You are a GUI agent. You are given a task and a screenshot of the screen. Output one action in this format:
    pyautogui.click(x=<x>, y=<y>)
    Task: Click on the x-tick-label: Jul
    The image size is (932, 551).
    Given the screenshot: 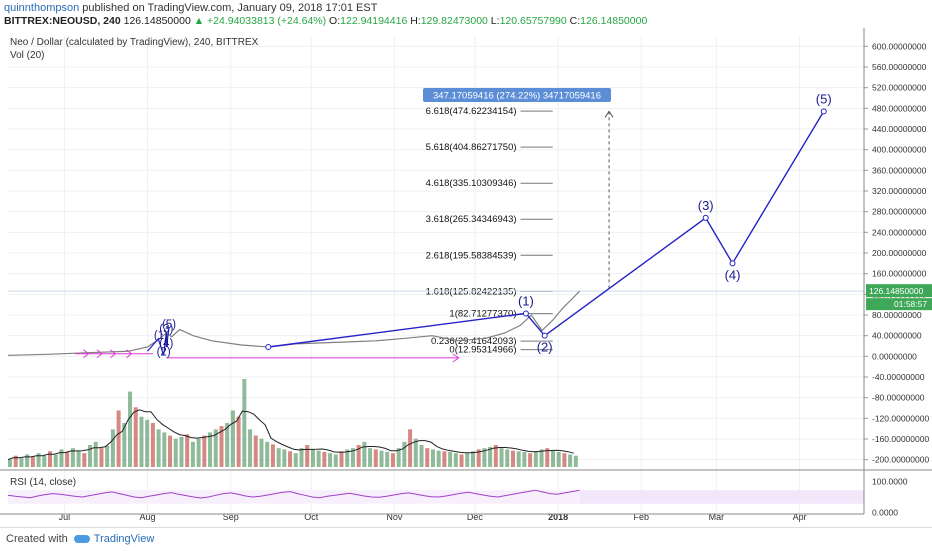 What is the action you would take?
    pyautogui.click(x=65, y=517)
    